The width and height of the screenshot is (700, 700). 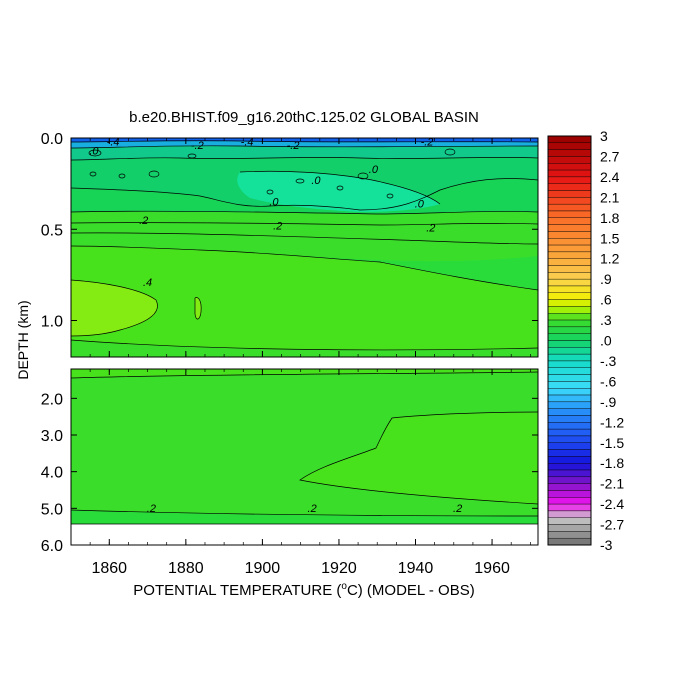 I want to click on colorbar-label: 1.2, so click(x=610, y=259).